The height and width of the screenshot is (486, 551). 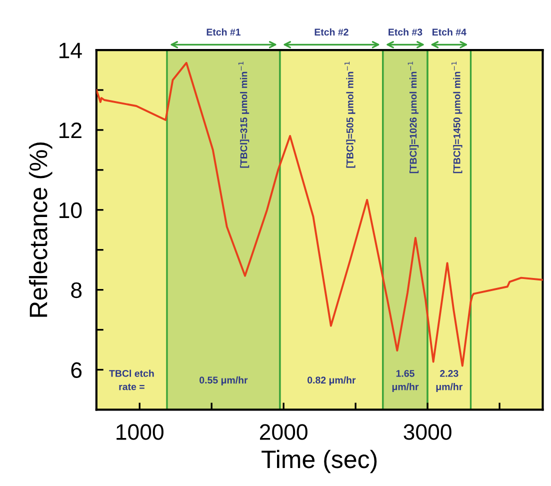 What do you see at coordinates (284, 432) in the screenshot?
I see `x-tick-label: 2000` at bounding box center [284, 432].